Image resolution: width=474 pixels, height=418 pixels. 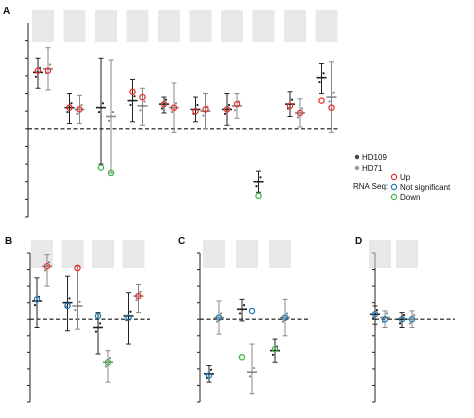 I want to click on legend-marker-up, so click(x=394, y=177).